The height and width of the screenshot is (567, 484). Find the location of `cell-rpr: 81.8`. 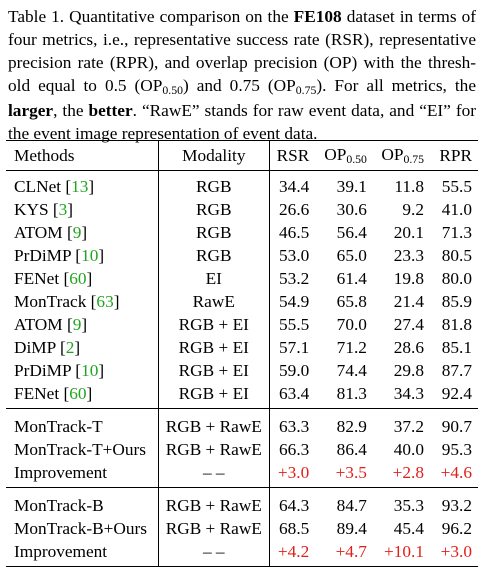

cell-rpr: 81.8 is located at coordinates (456, 324).